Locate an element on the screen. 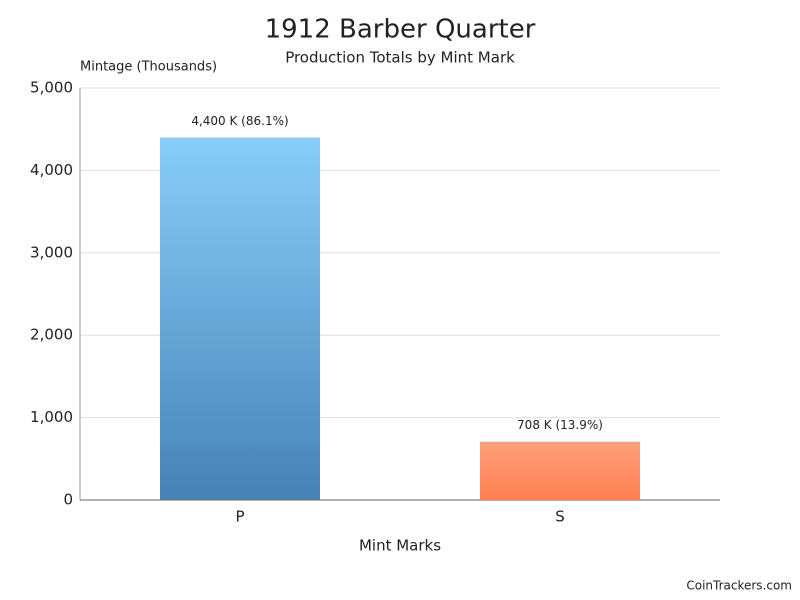 The width and height of the screenshot is (800, 600). y-tick-label: 3,000 is located at coordinates (51, 252).